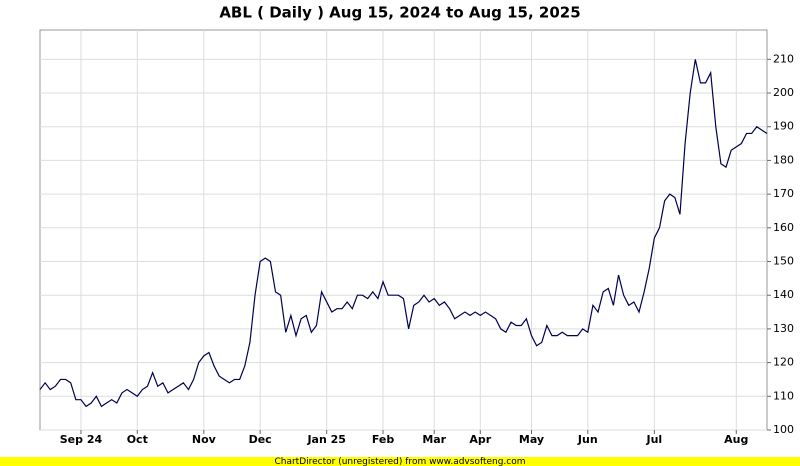  What do you see at coordinates (783, 193) in the screenshot?
I see `y-tick-label: 170` at bounding box center [783, 193].